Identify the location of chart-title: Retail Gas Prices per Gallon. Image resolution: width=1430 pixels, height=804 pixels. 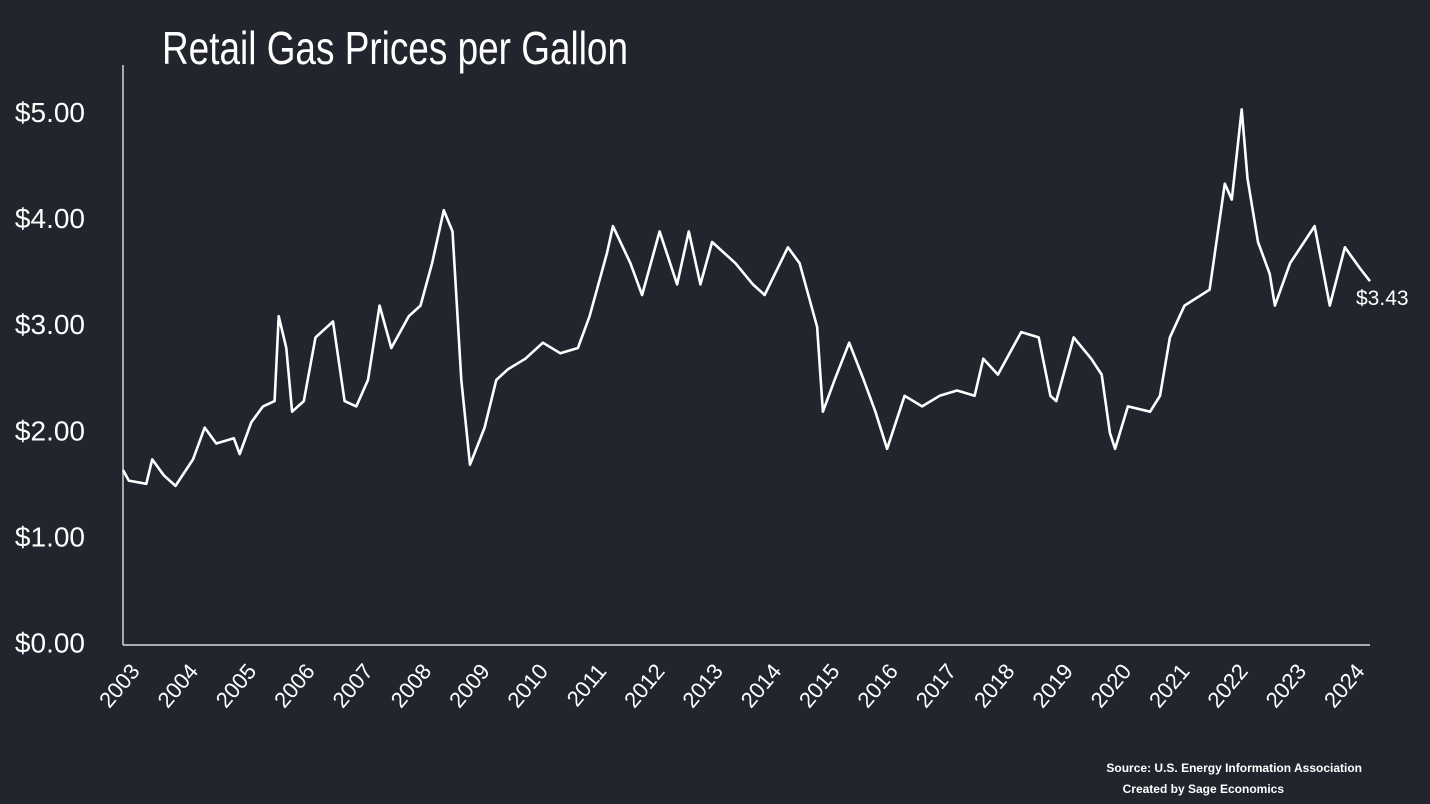
(395, 48).